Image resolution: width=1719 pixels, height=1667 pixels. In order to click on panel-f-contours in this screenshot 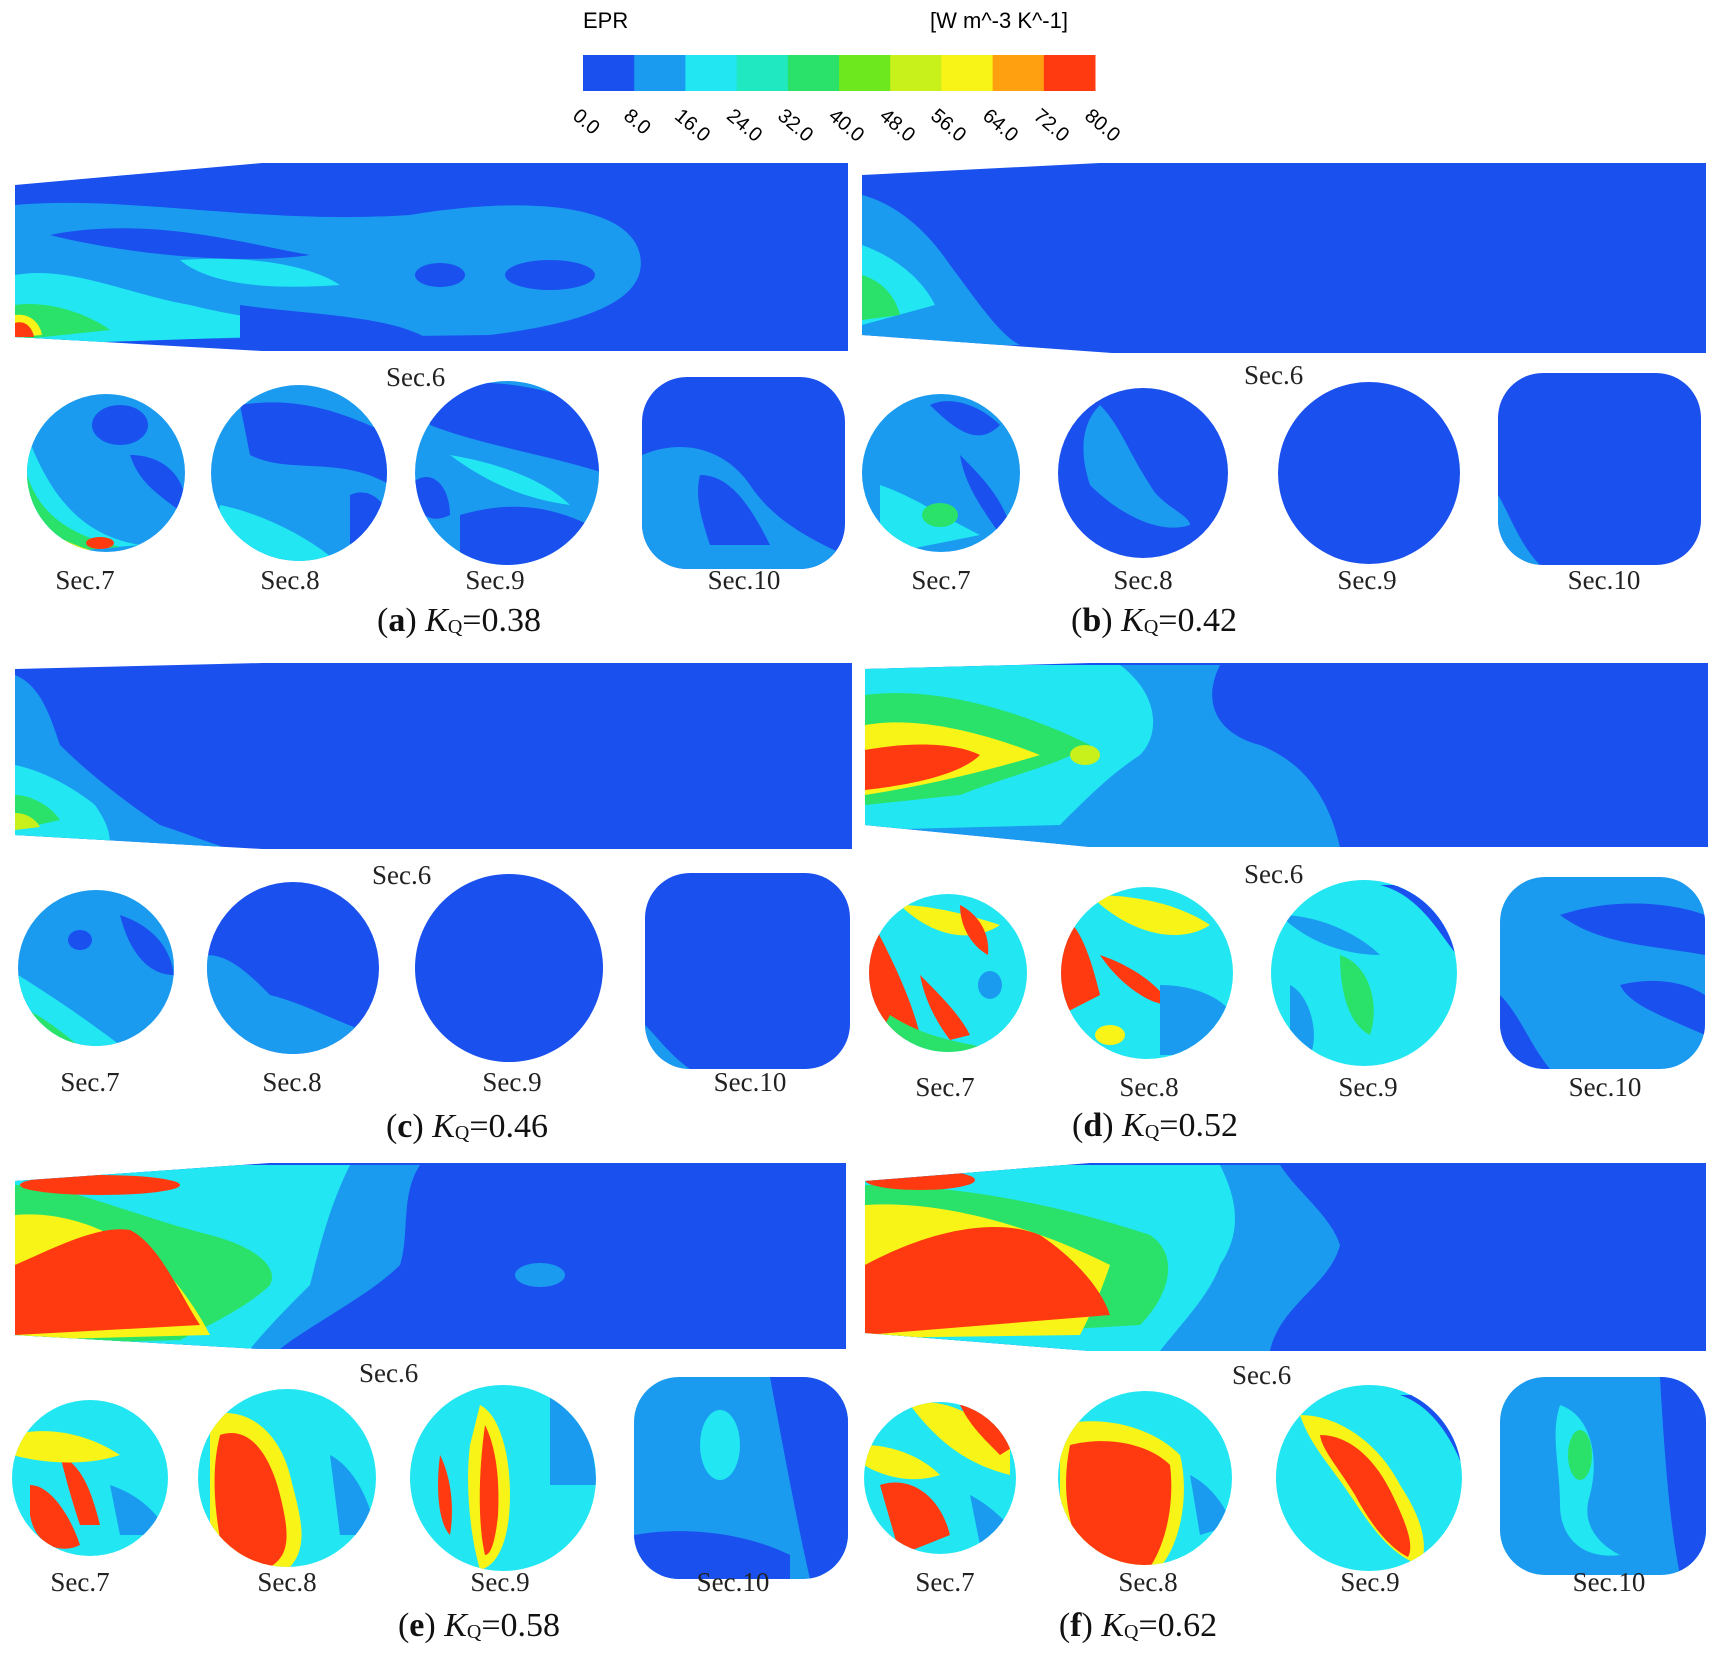, I will do `click(1285, 1369)`.